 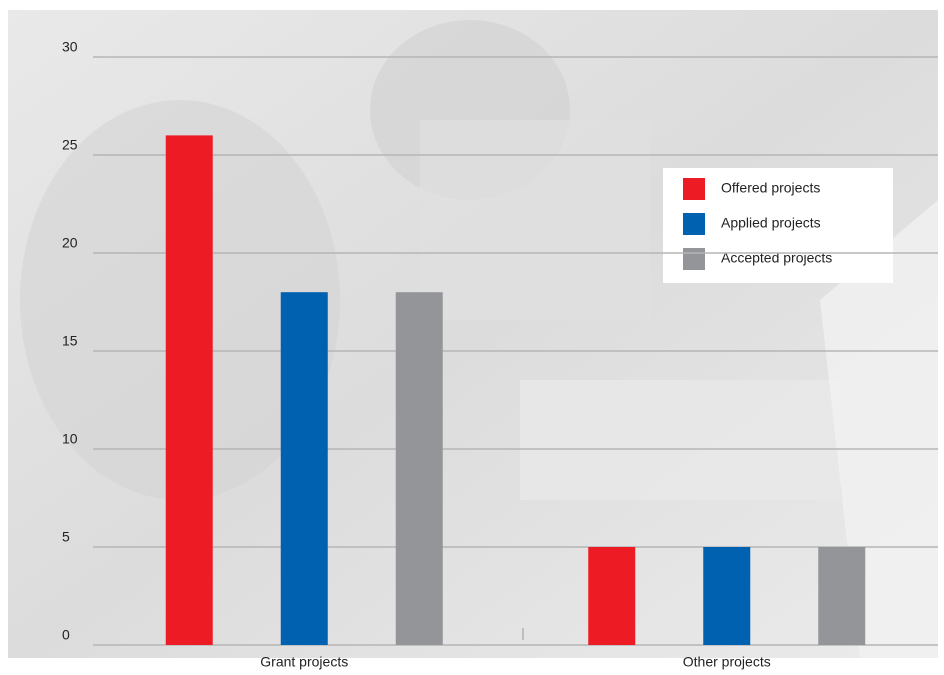 What do you see at coordinates (776, 258) in the screenshot?
I see `legend-label: Accepted projects` at bounding box center [776, 258].